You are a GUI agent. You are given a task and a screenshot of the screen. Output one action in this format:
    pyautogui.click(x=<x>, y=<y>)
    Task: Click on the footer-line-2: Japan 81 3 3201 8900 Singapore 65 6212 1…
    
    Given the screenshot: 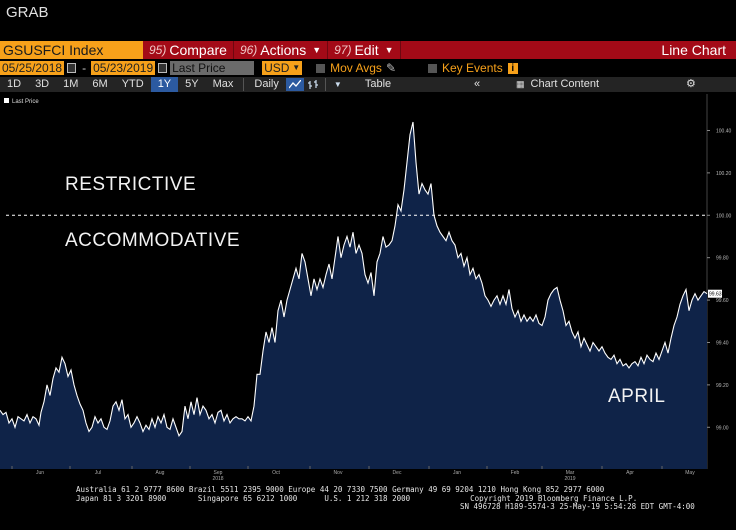 What is the action you would take?
    pyautogui.click(x=368, y=498)
    